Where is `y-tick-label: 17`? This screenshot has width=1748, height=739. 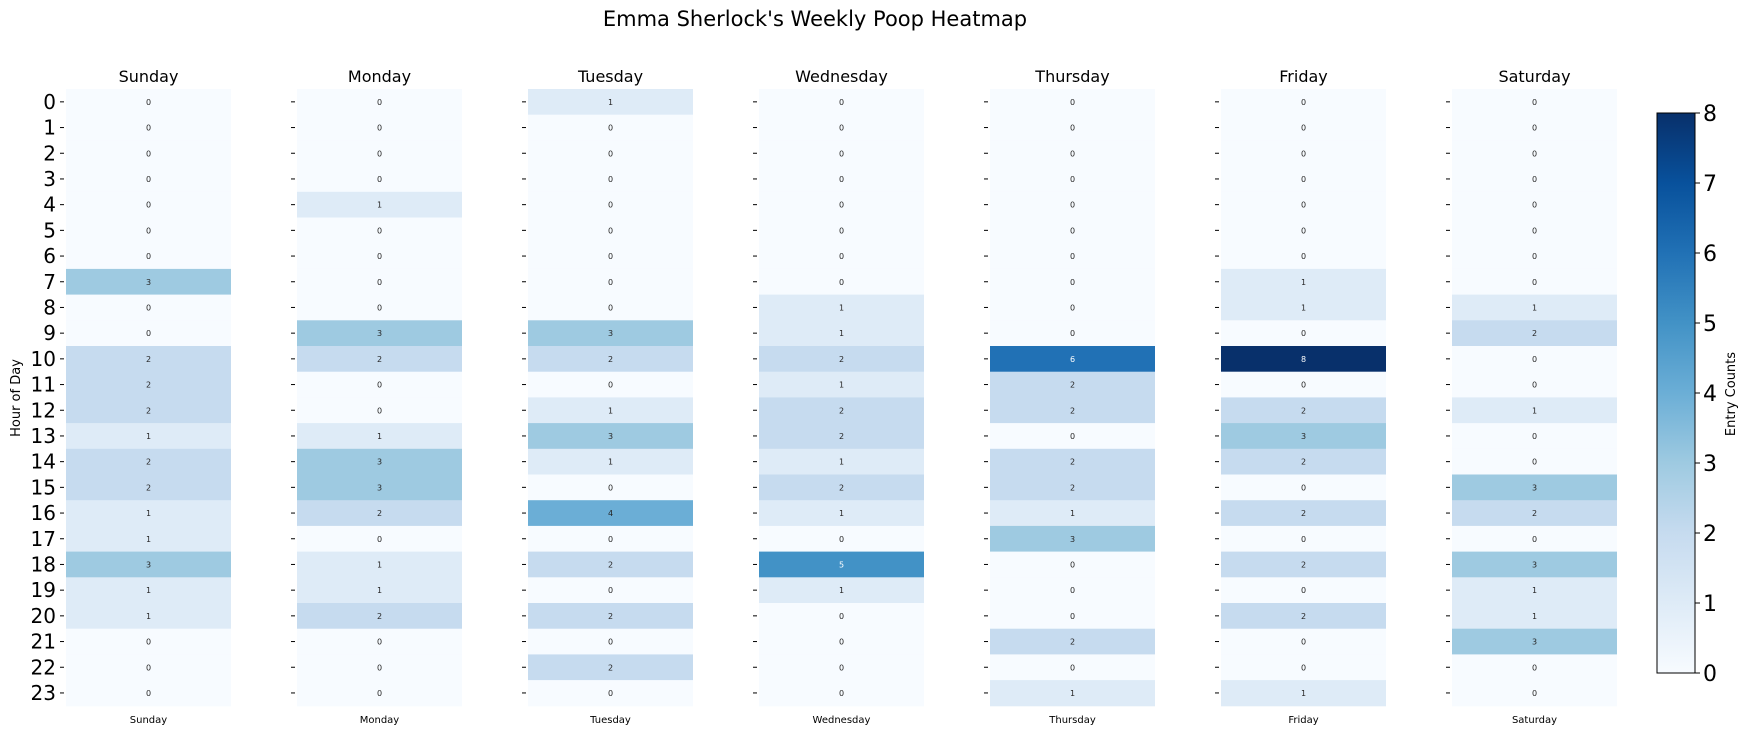 y-tick-label: 17 is located at coordinates (43, 539).